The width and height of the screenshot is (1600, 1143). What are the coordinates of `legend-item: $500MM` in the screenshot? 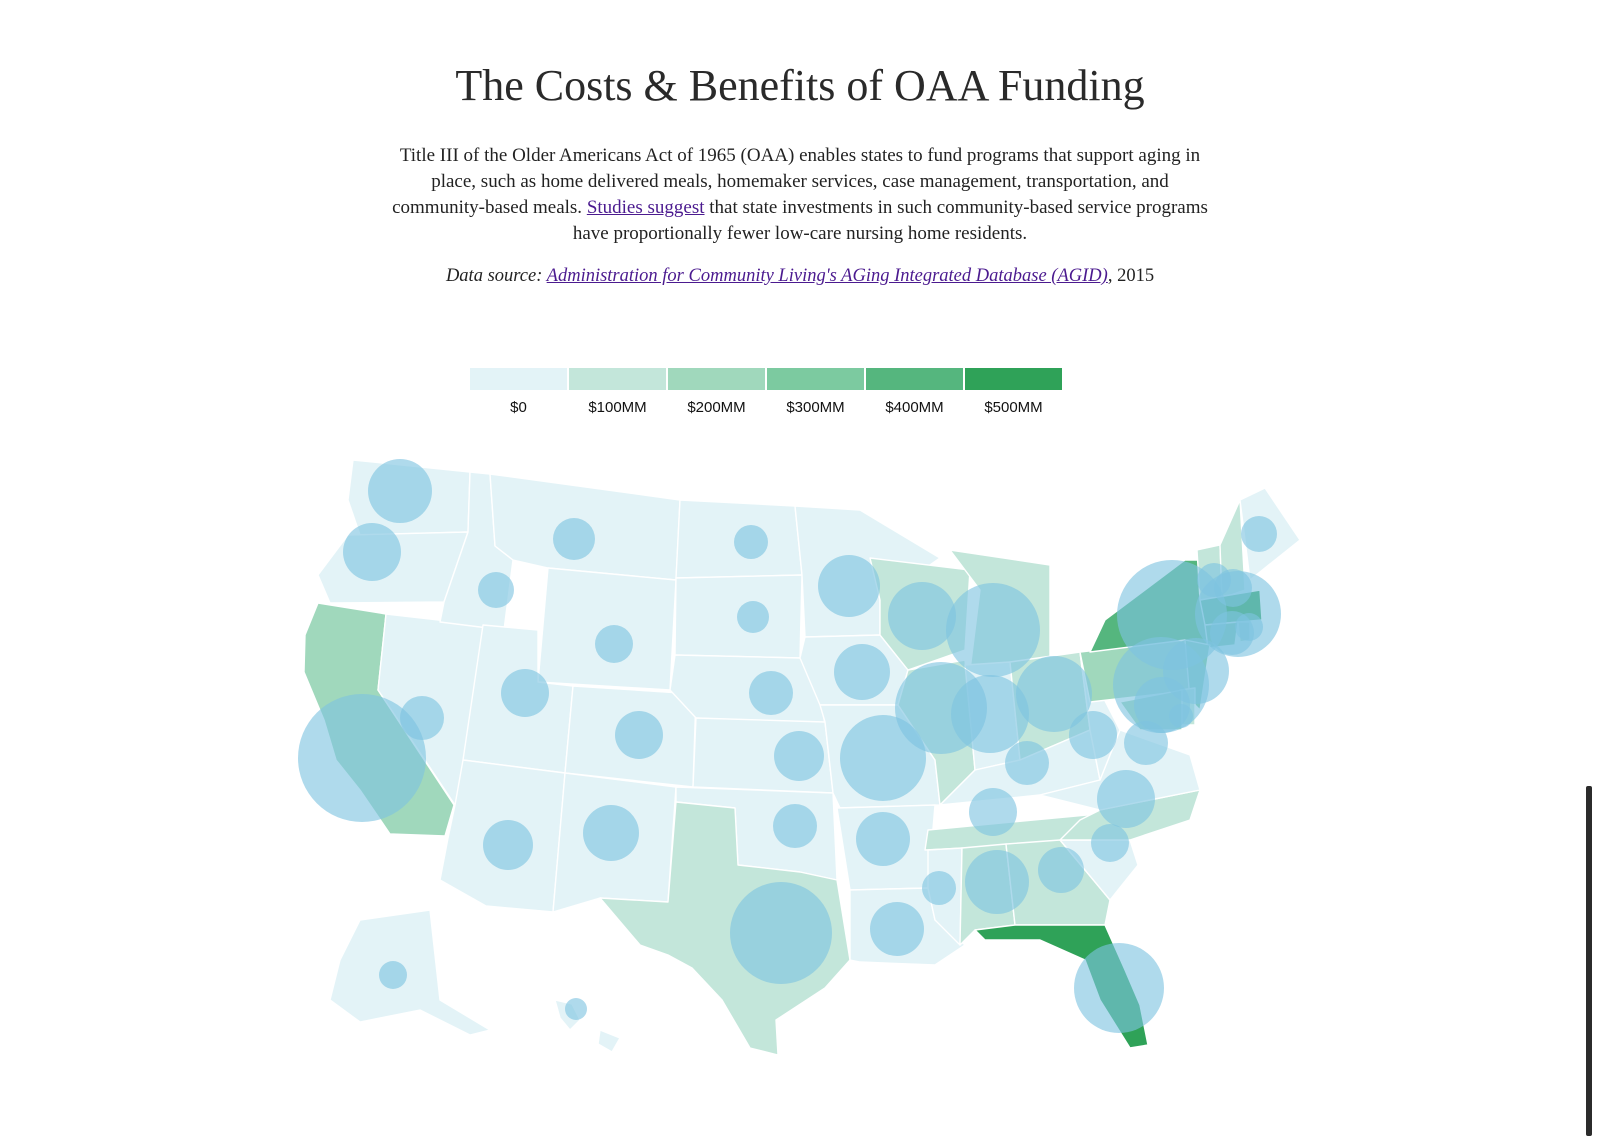 It's located at (1013, 393).